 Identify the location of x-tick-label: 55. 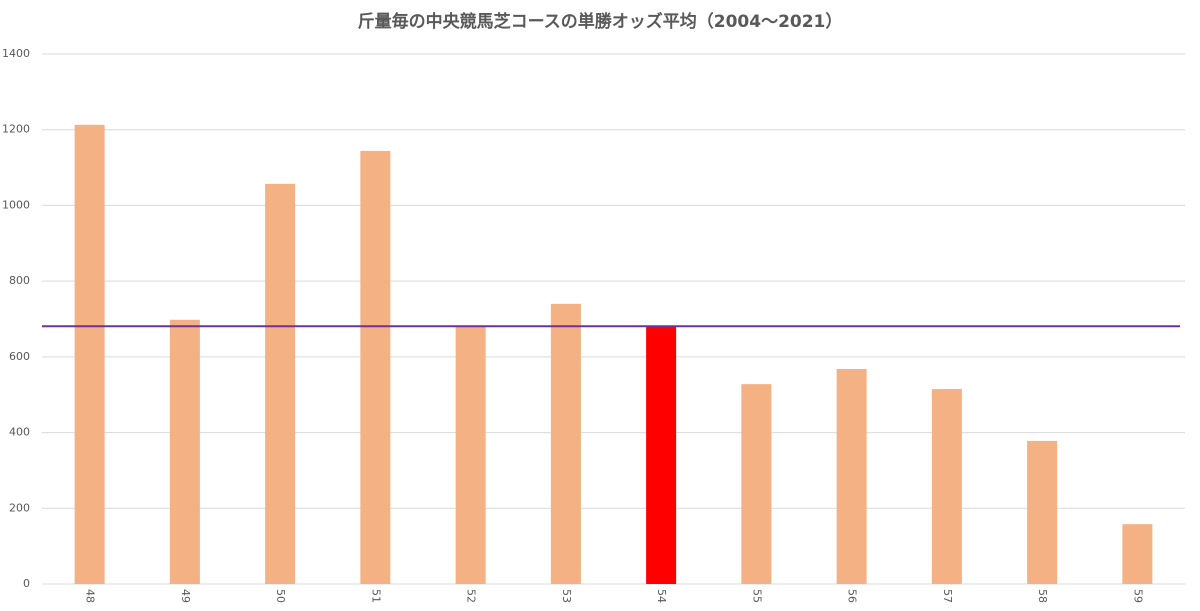
(756, 596).